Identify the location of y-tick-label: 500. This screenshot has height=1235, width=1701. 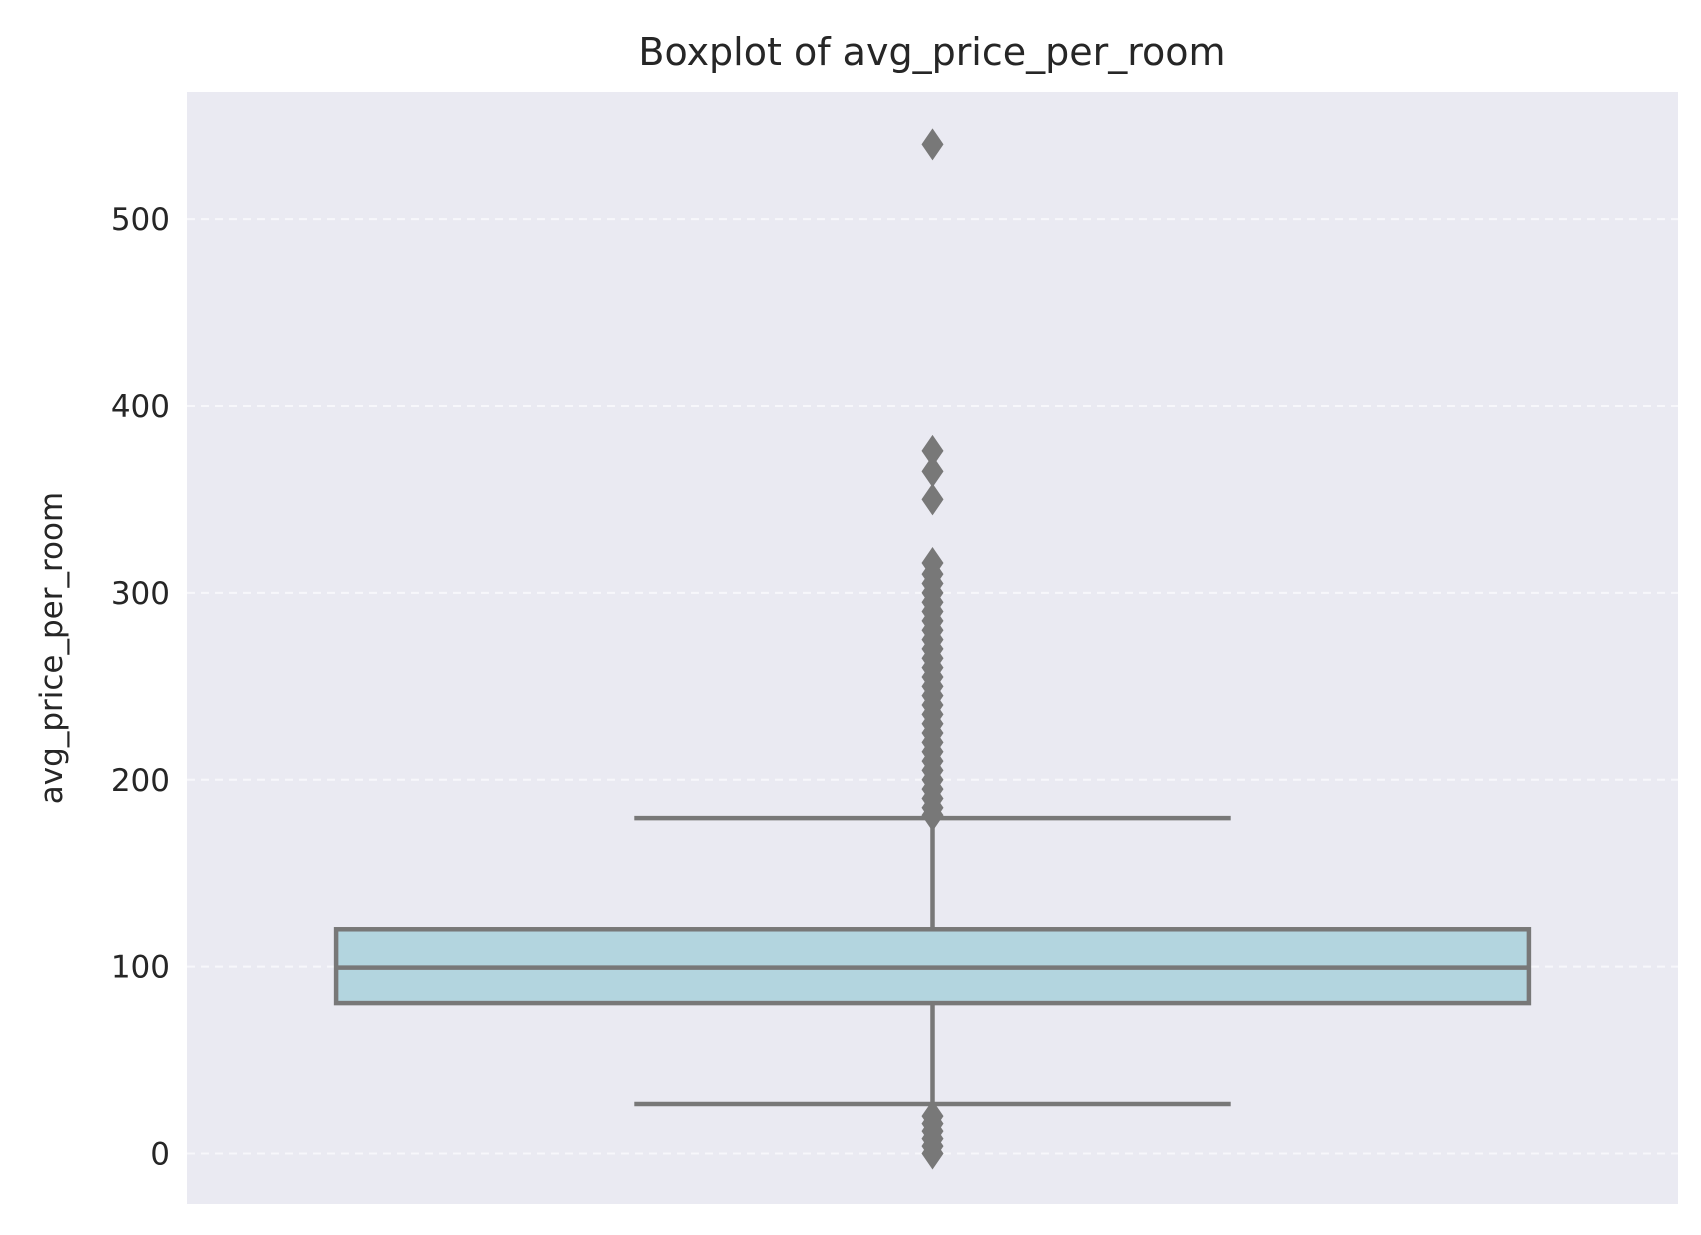
(140, 220).